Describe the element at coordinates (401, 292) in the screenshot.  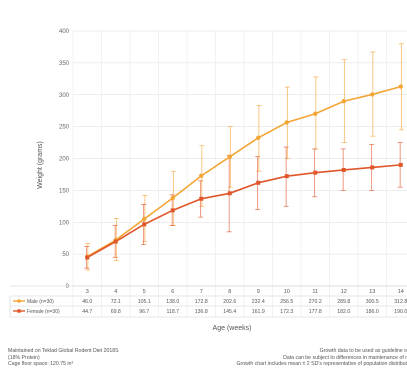
I see `x-tick-label: 14` at that location.